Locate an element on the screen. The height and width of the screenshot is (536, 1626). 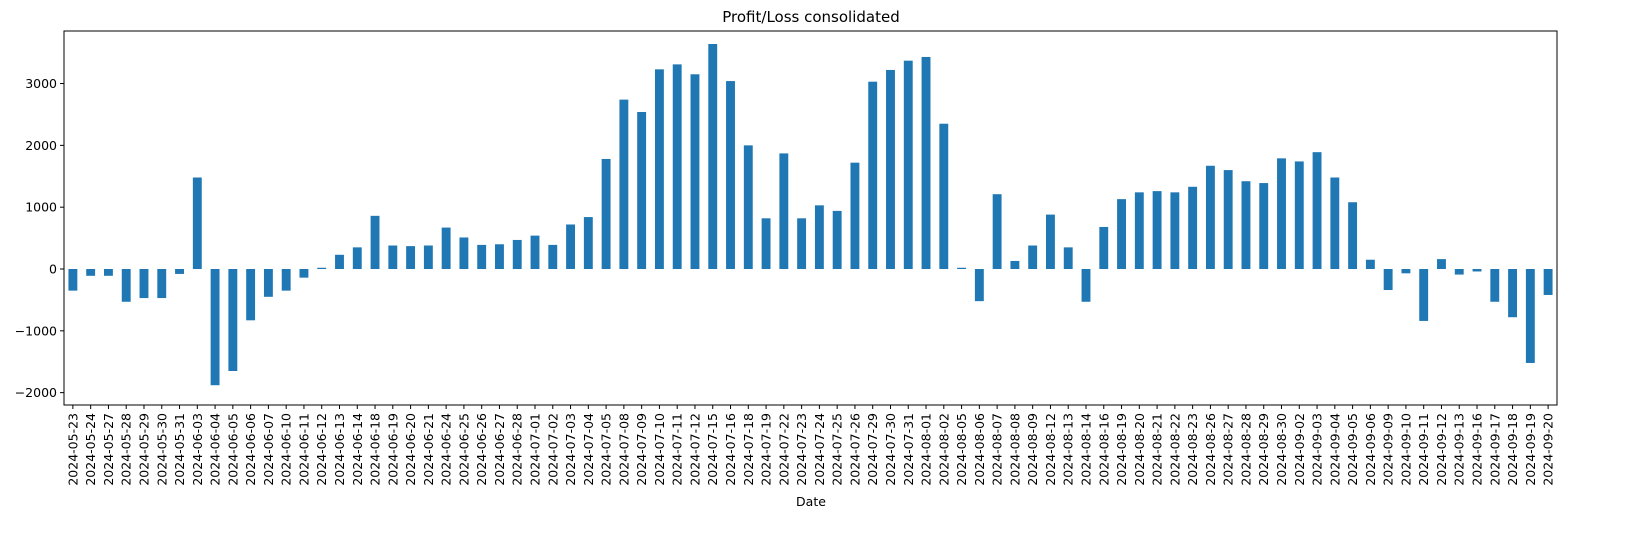
x-axis-label: Date is located at coordinates (811, 501).